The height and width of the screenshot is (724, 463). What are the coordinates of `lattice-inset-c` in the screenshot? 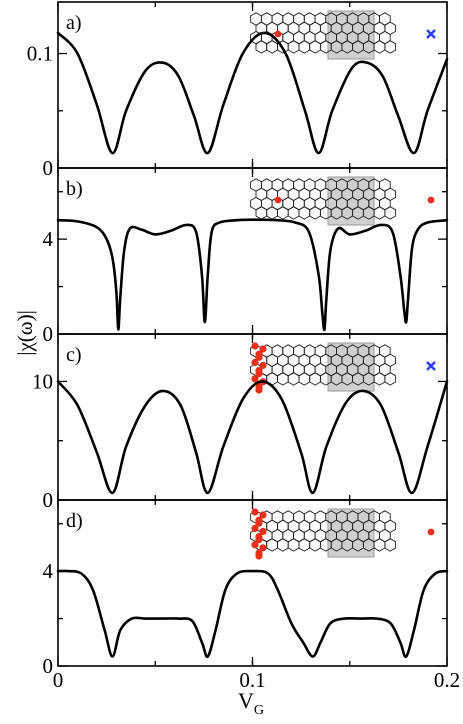 It's located at (343, 368).